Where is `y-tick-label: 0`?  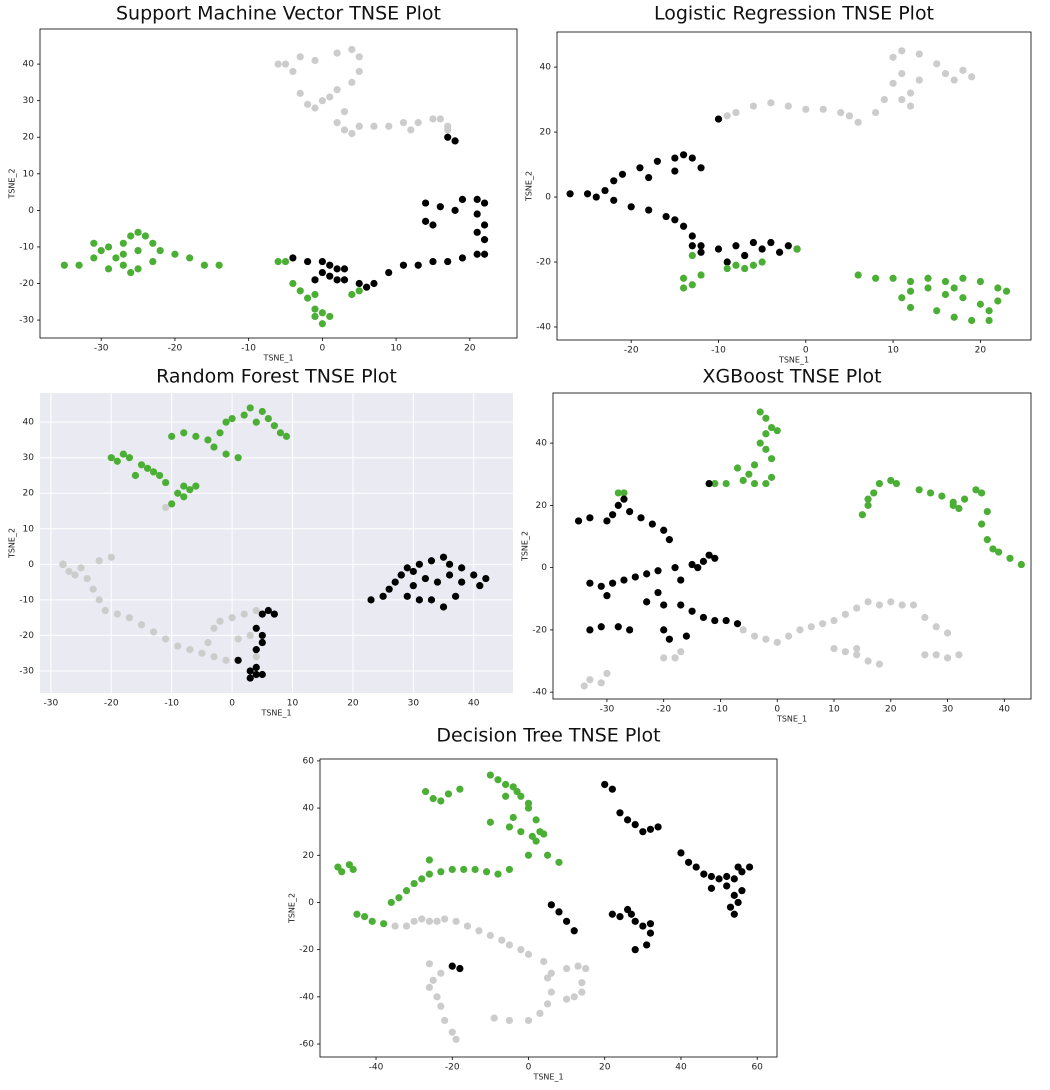 y-tick-label: 0 is located at coordinates (544, 568).